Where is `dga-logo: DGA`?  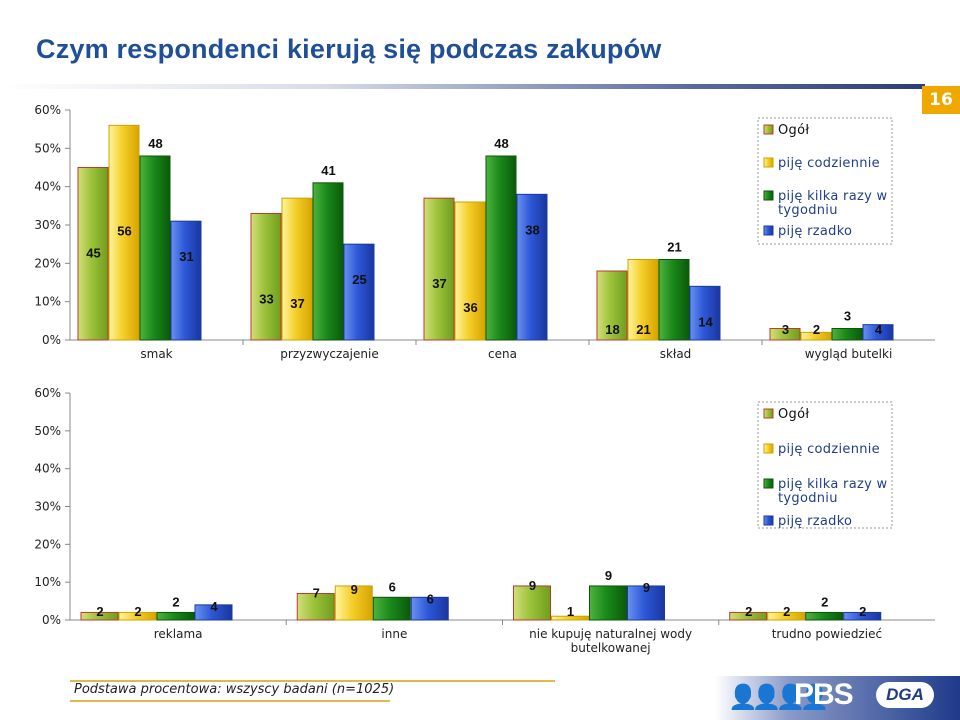
dga-logo: DGA is located at coordinates (905, 695).